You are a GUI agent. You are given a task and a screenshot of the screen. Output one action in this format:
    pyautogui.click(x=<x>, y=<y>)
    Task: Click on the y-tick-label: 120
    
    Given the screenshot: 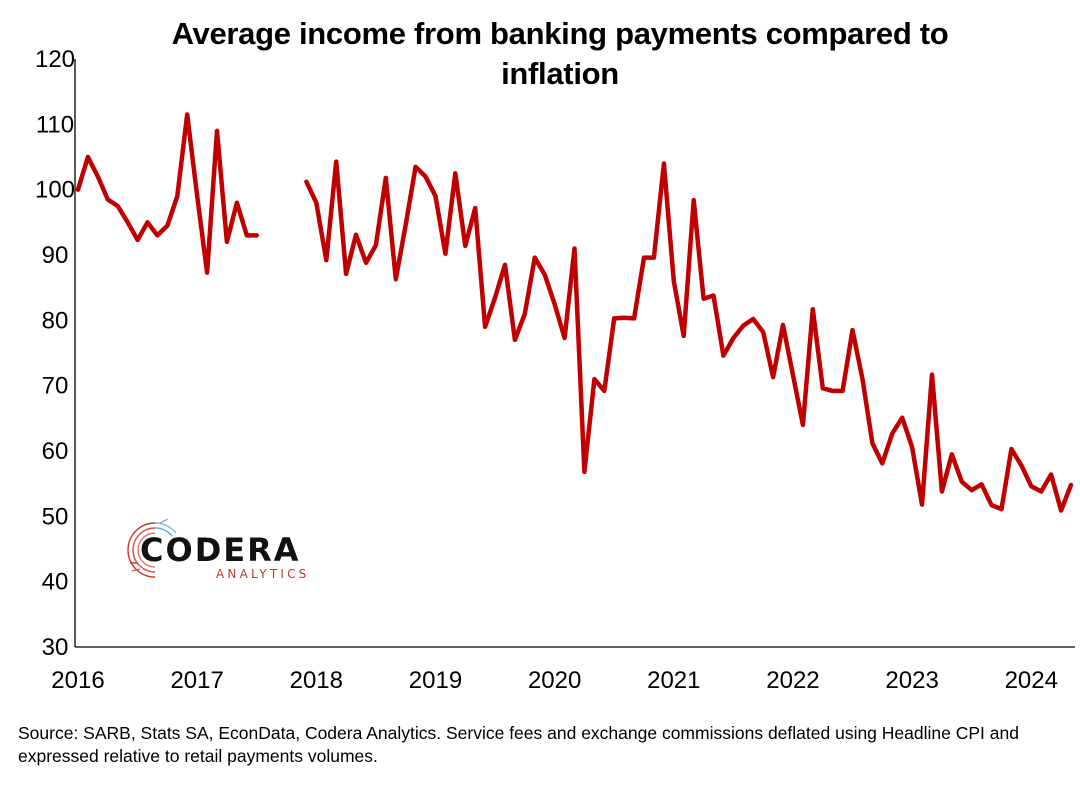 What is the action you would take?
    pyautogui.click(x=55, y=59)
    